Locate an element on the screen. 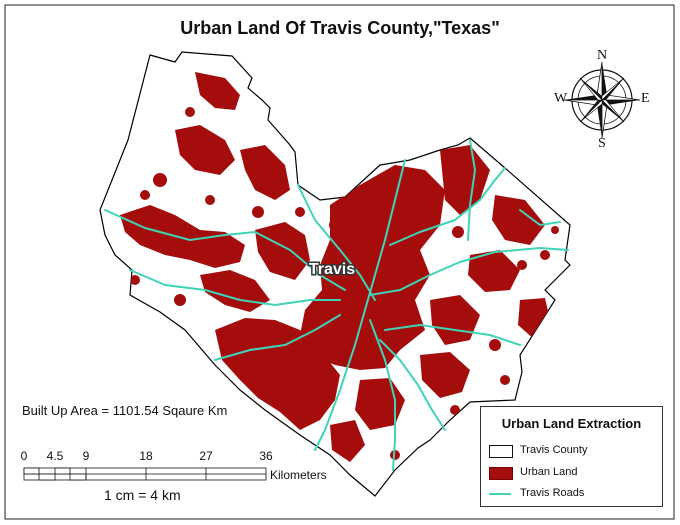 Image resolution: width=680 pixels, height=525 pixels. legend-label-urban: Urban Land is located at coordinates (549, 472).